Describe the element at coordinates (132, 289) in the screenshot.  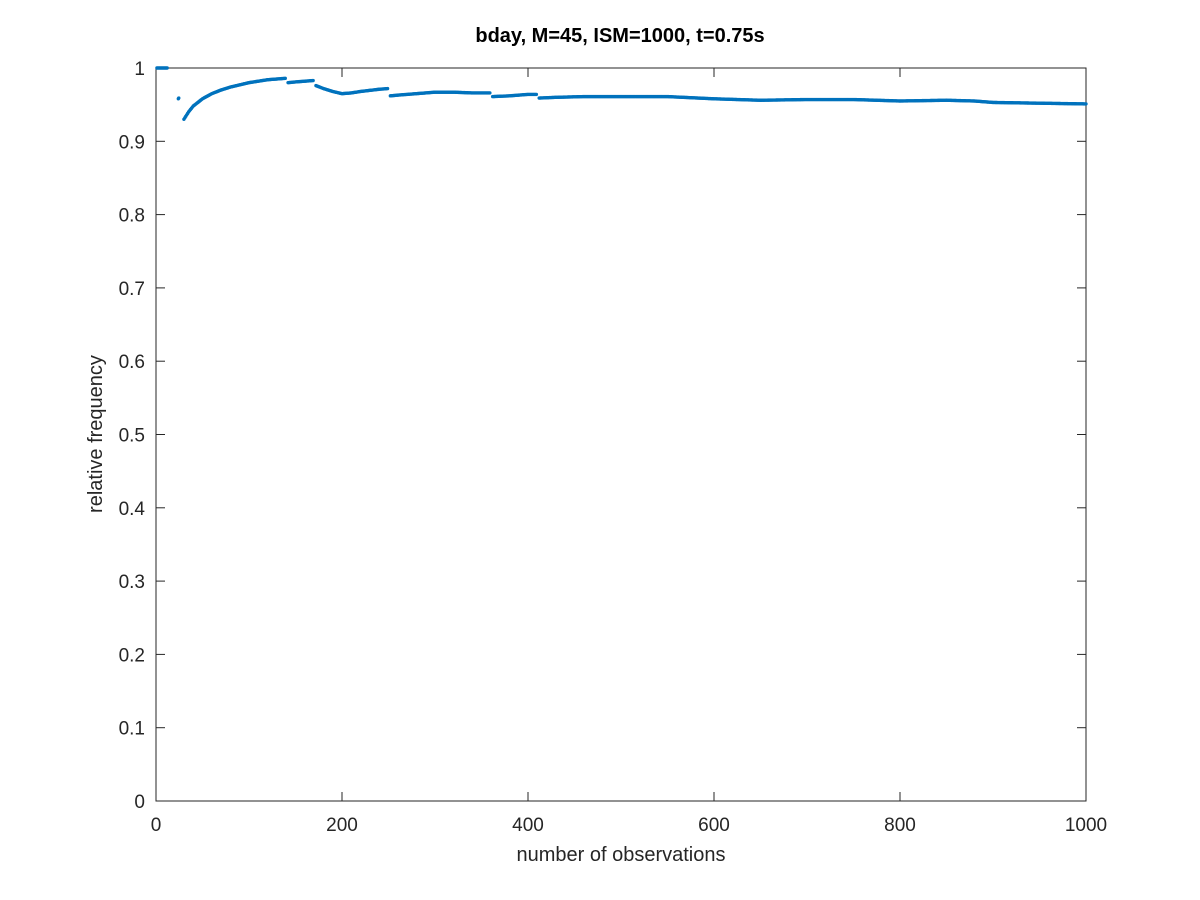
I see `y-tick-label: 0.7` at that location.